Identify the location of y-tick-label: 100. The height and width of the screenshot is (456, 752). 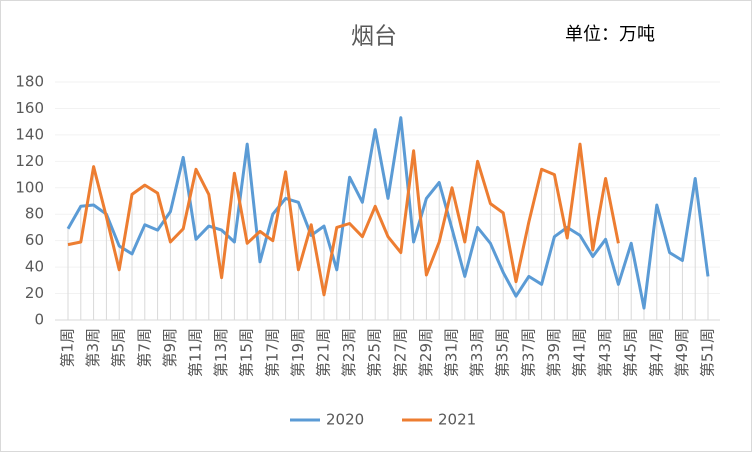
(29, 187).